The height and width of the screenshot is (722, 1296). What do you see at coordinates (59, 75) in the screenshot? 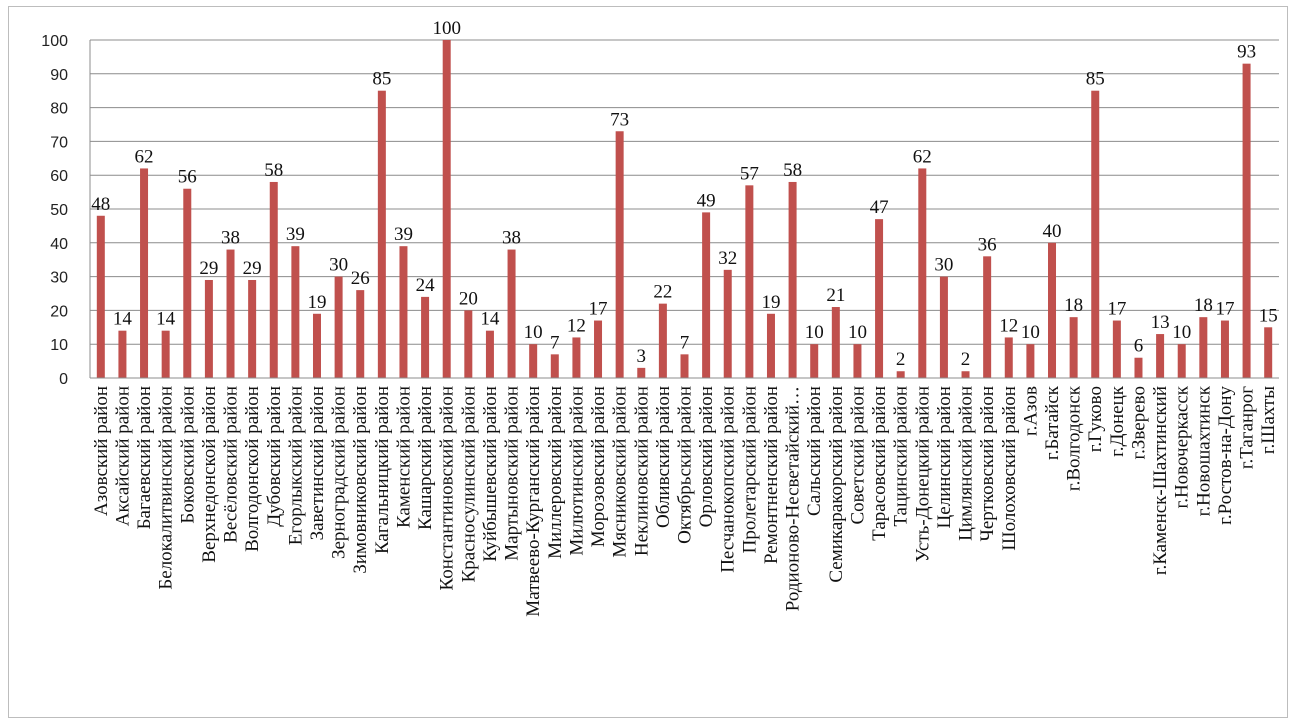
I see `y-tick-label: 90` at bounding box center [59, 75].